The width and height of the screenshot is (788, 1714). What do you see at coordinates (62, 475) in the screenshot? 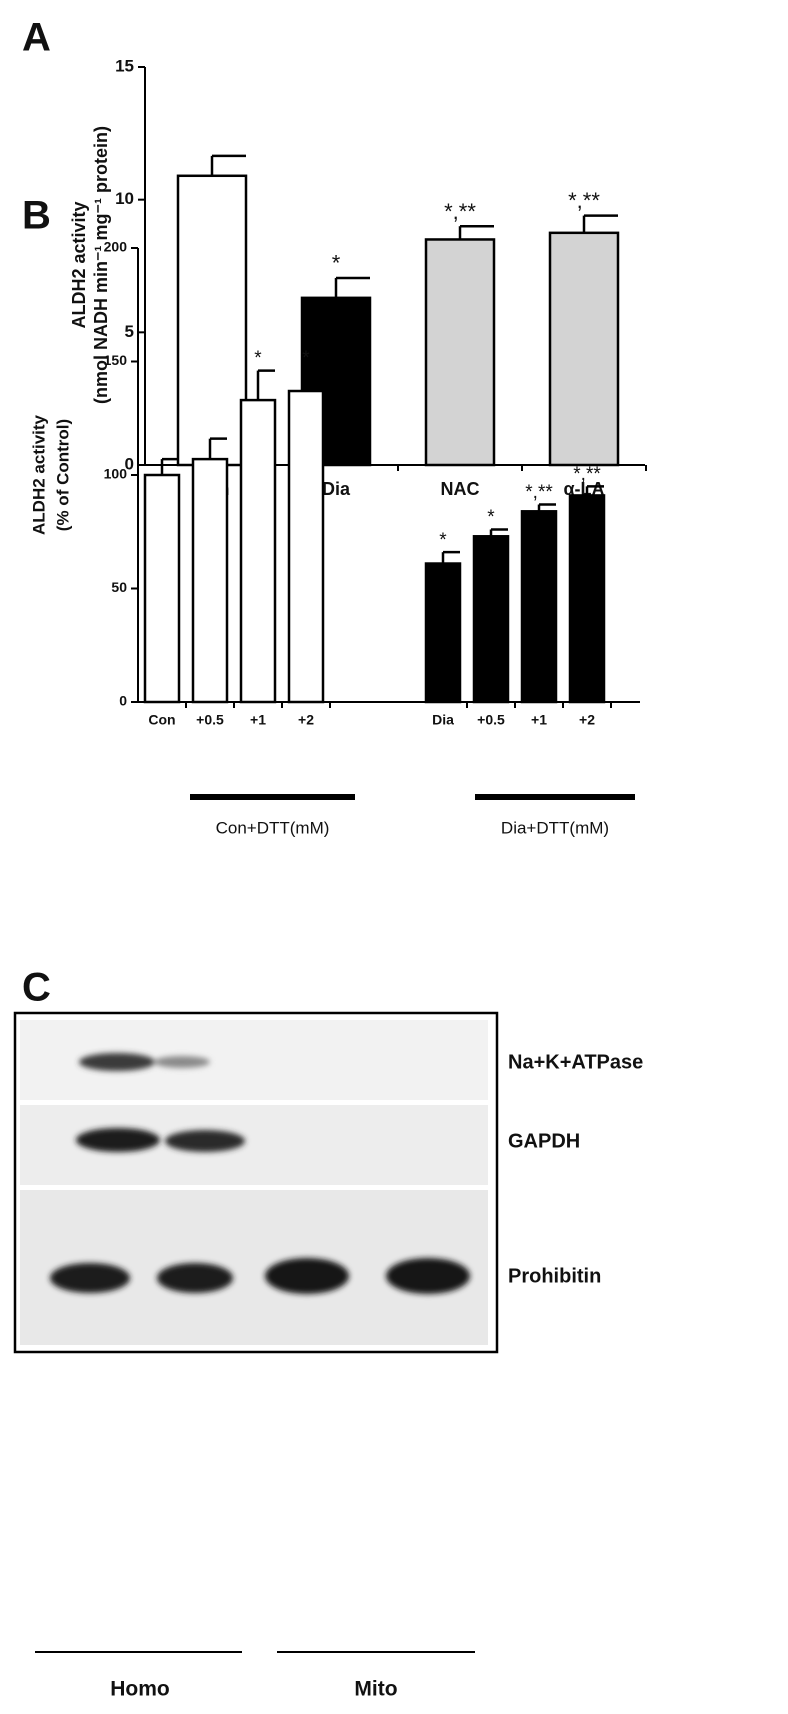
I see `y-axis-label: (% of Control)` at bounding box center [62, 475].